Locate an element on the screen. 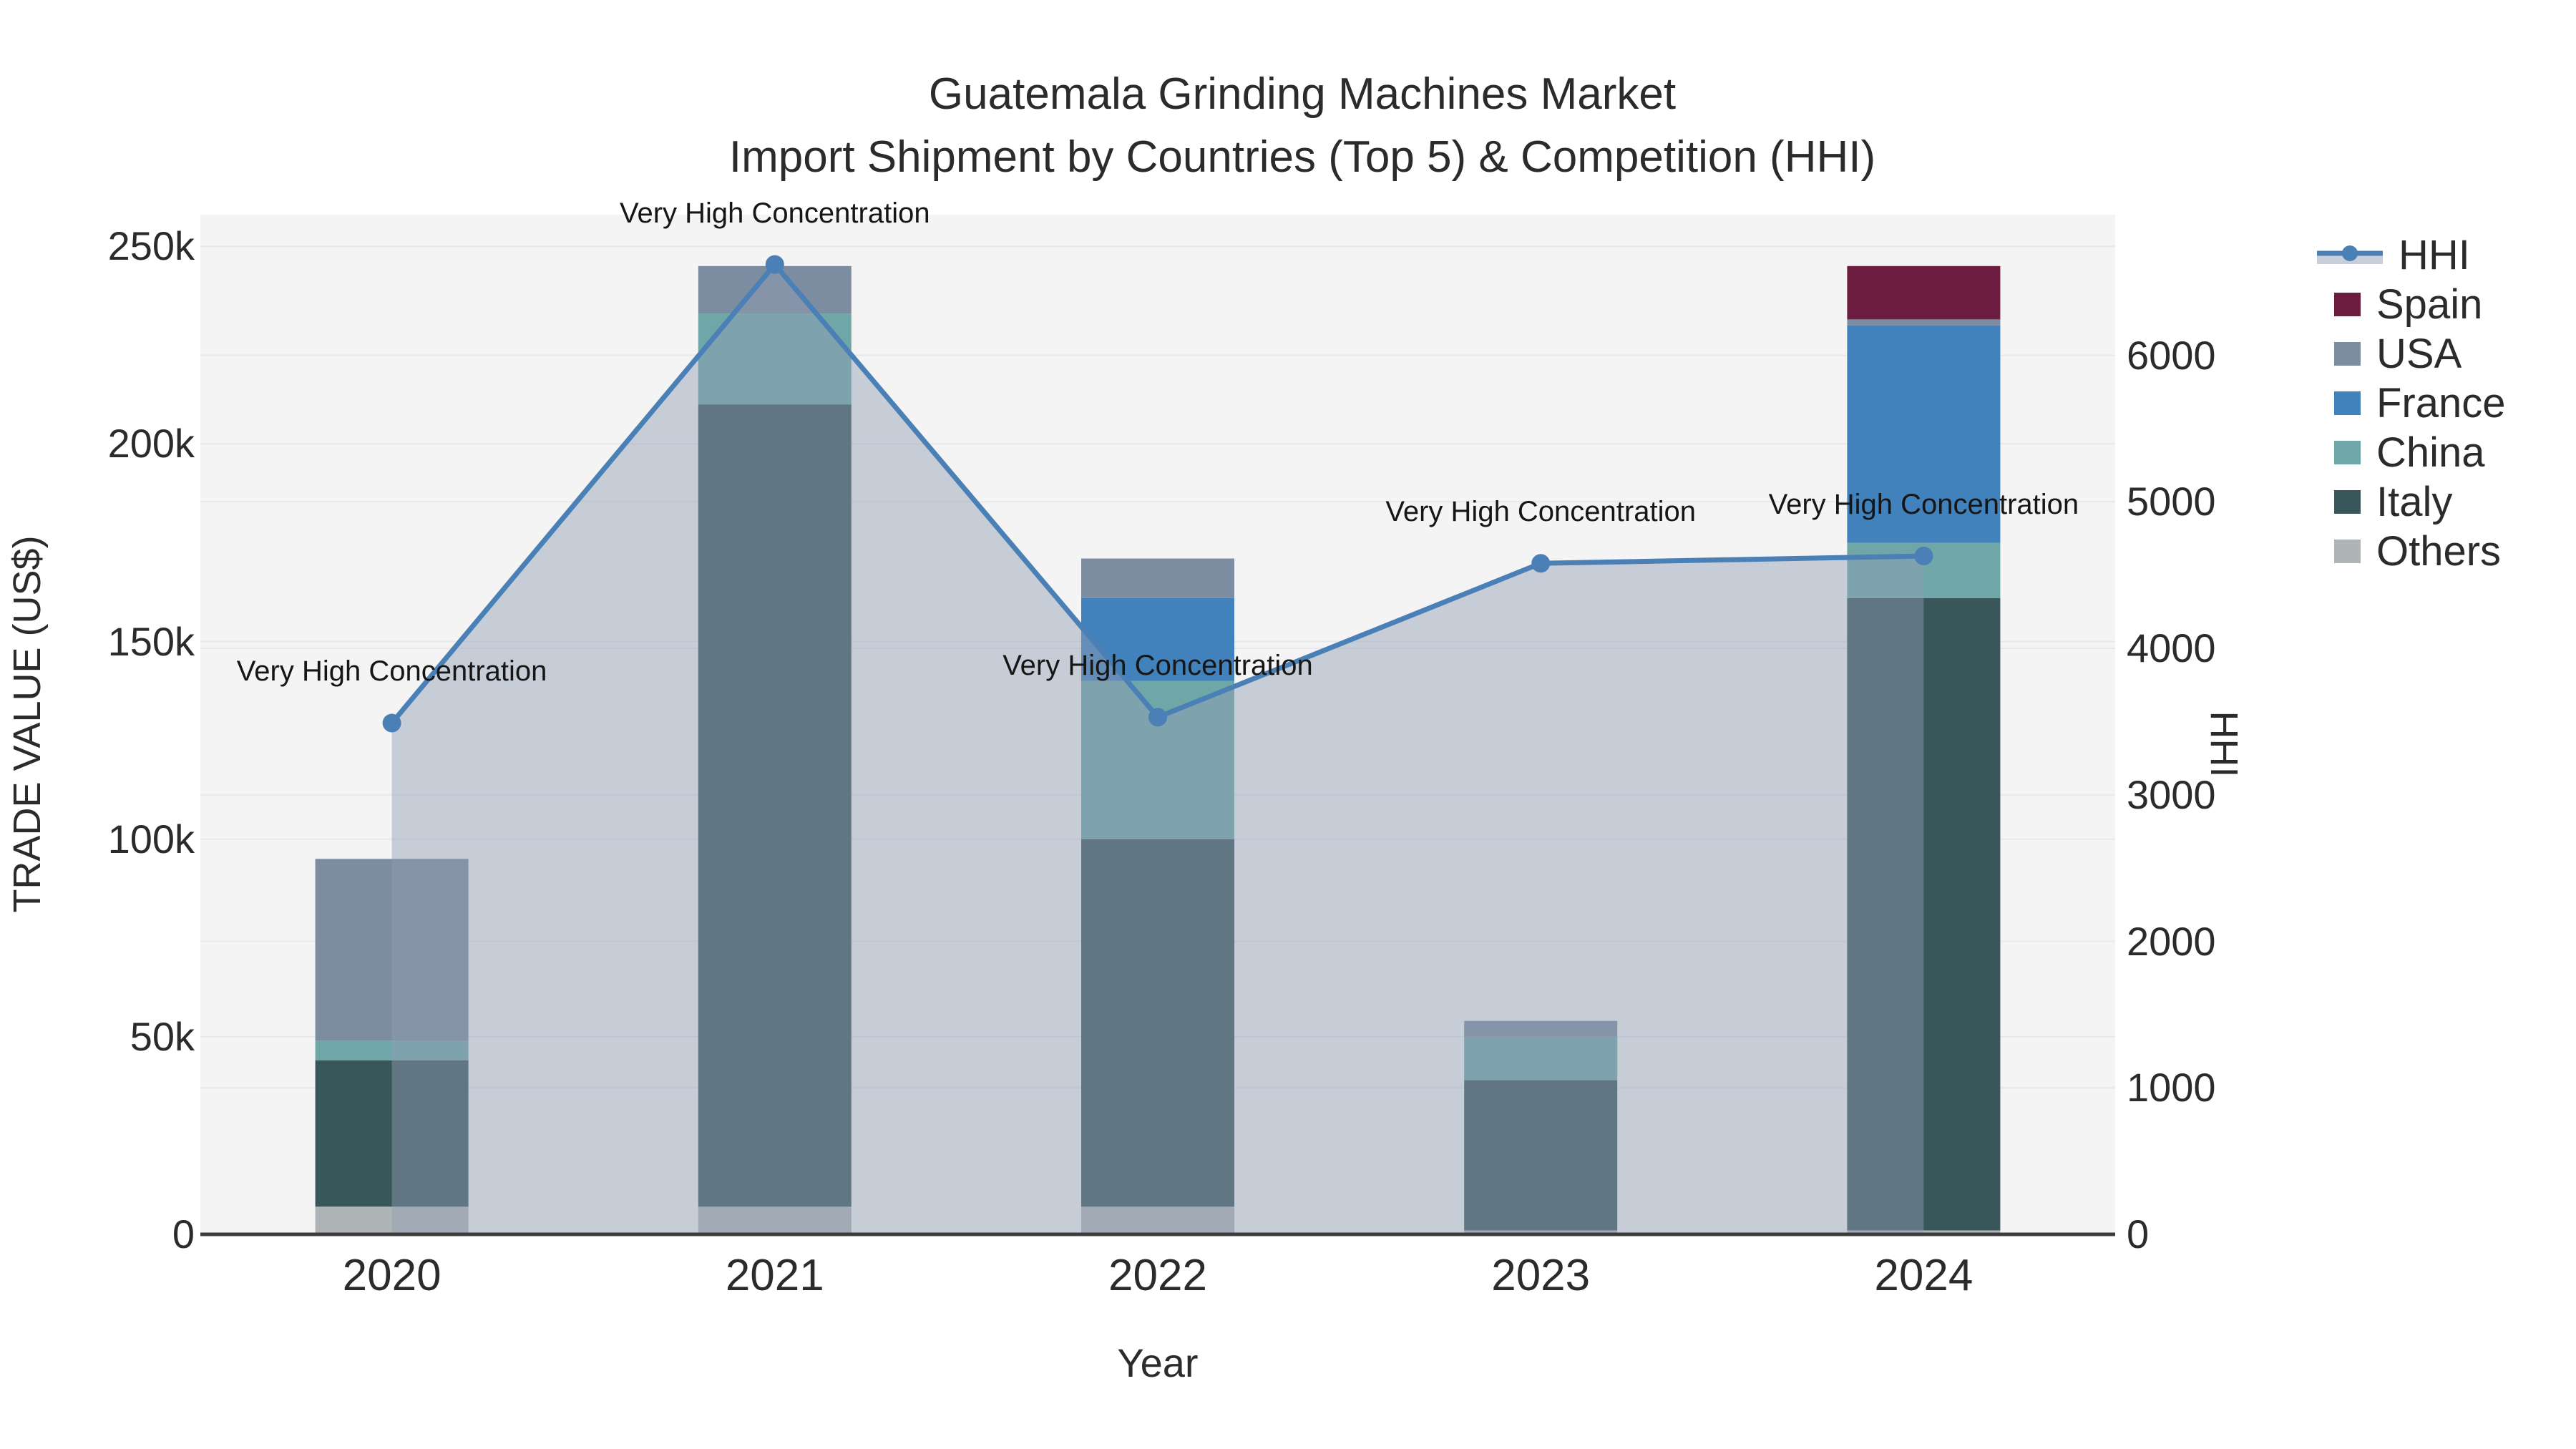 The height and width of the screenshot is (1449, 2576). hhi-marker-2020 is located at coordinates (391, 723).